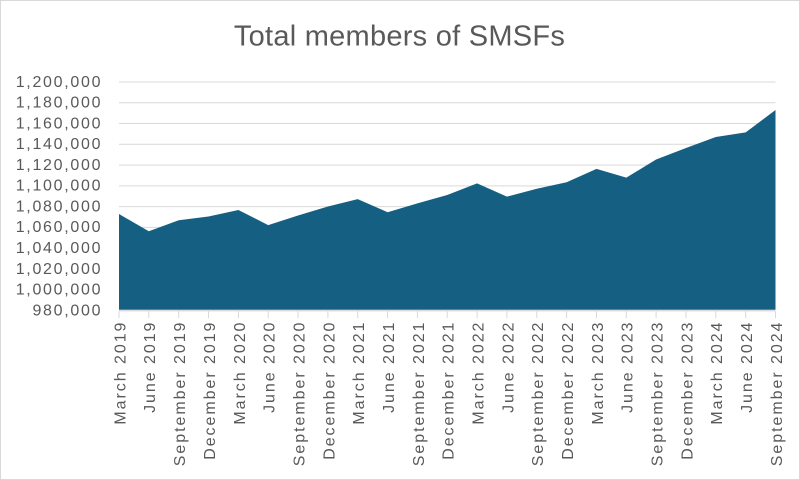 This screenshot has width=800, height=480. Describe the element at coordinates (59, 144) in the screenshot. I see `svg-text: 1,140,000` at that location.